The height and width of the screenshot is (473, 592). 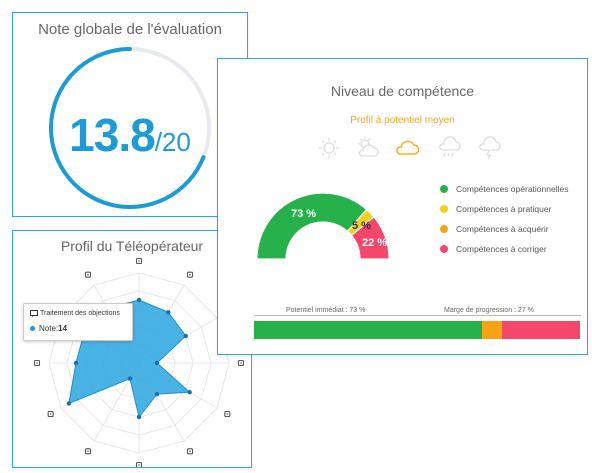 What do you see at coordinates (227, 414) in the screenshot?
I see `calendar-icon` at bounding box center [227, 414].